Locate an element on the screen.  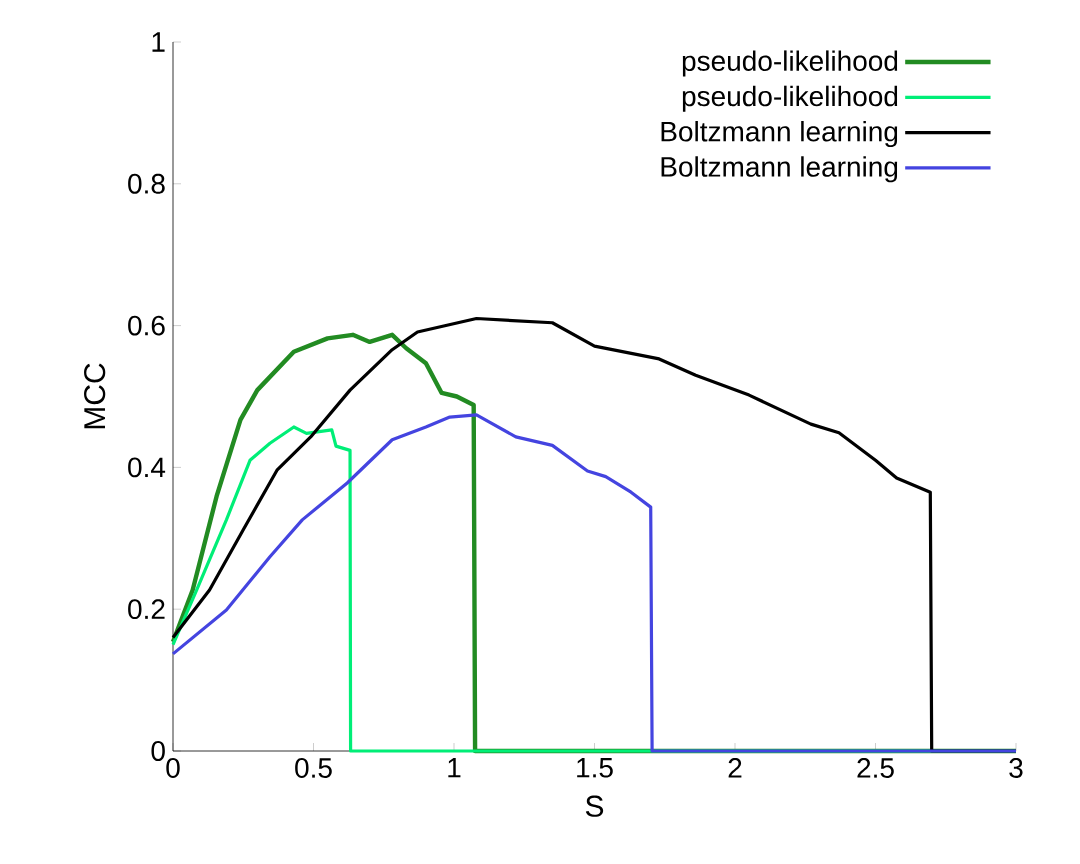
y-tick-label: 0 is located at coordinates (158, 751).